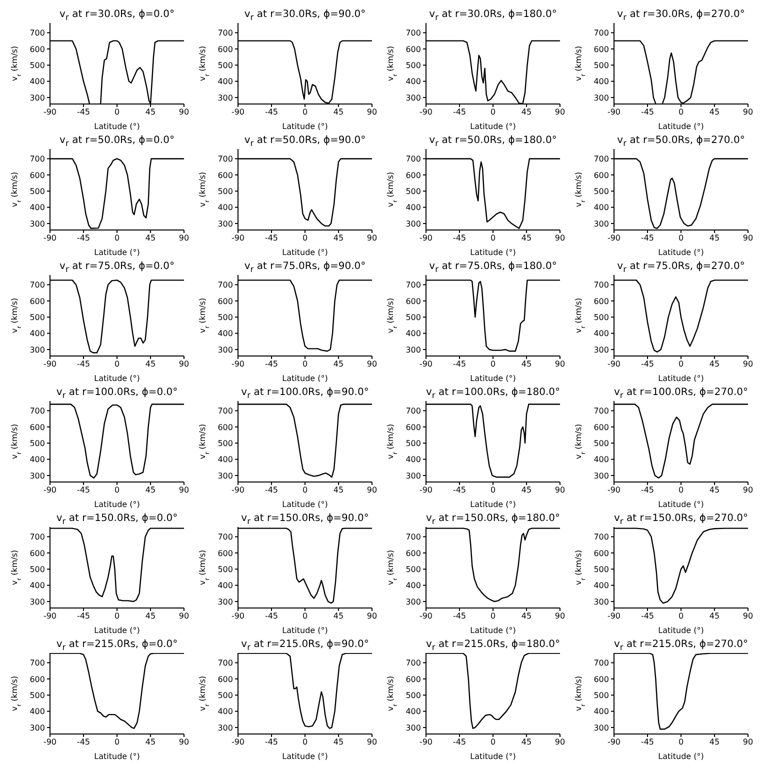 This screenshot has width=768, height=768. Describe the element at coordinates (305, 519) in the screenshot. I see `chart-title: v$_{r}$ at r=150.0Rs, ϕ=90.0°` at that location.